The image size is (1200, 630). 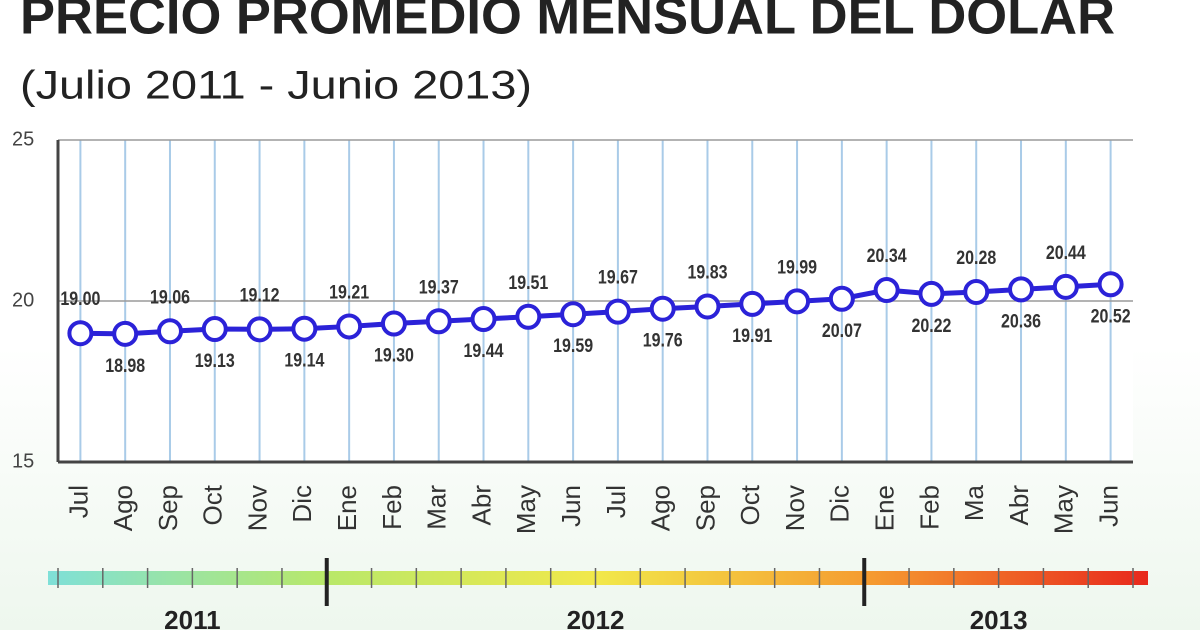 I want to click on value-label: 20.34, so click(x=887, y=256).